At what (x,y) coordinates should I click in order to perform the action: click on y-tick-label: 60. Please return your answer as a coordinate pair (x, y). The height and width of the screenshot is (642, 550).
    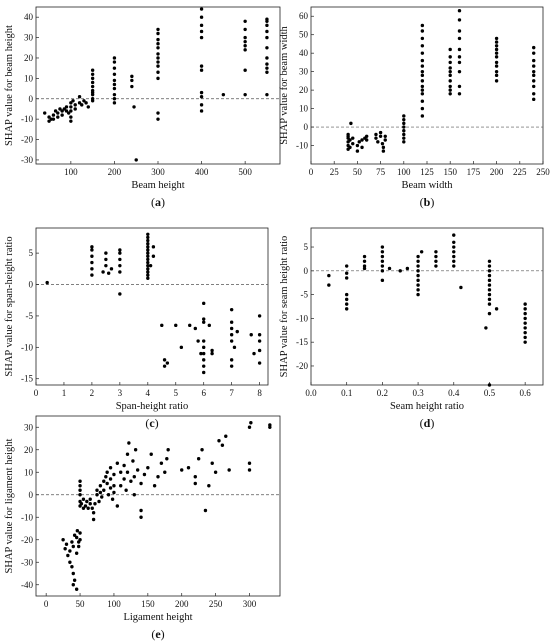
    Looking at the image, I should click on (304, 16).